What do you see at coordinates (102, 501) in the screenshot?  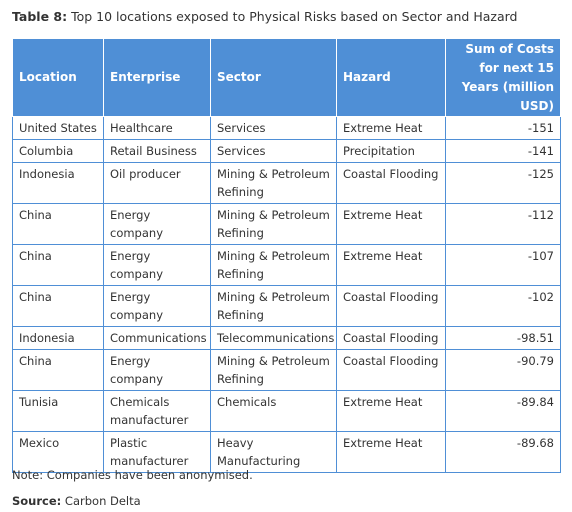 I see `source-text: Carbon Delta` at bounding box center [102, 501].